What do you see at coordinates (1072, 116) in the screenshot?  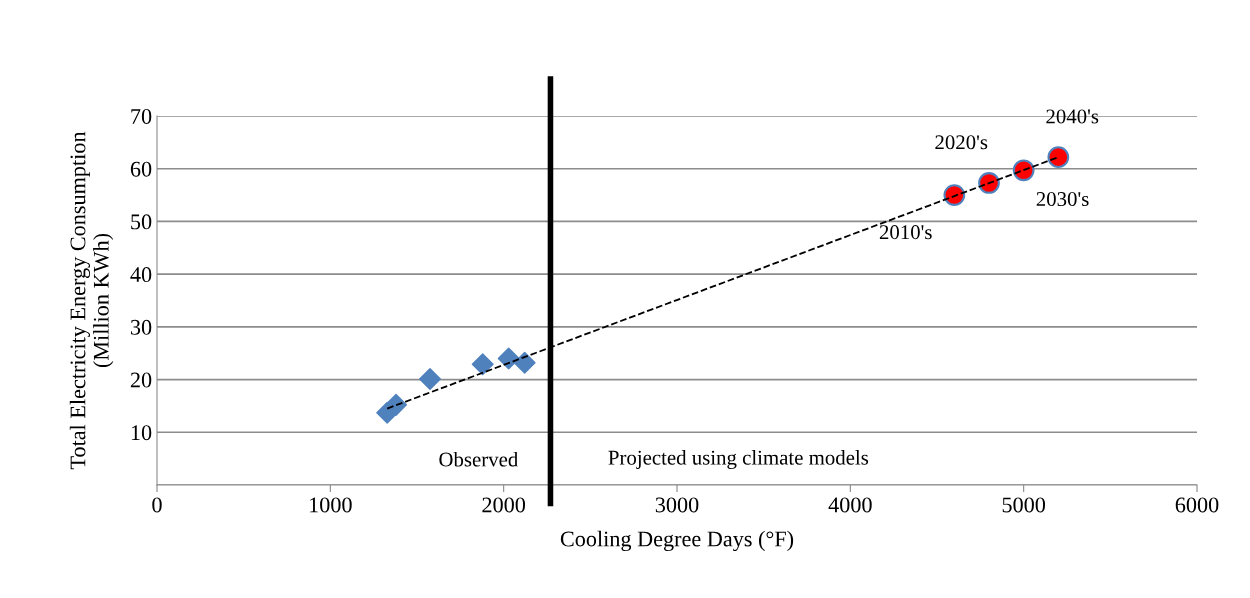 I see `annotation: 2040's` at bounding box center [1072, 116].